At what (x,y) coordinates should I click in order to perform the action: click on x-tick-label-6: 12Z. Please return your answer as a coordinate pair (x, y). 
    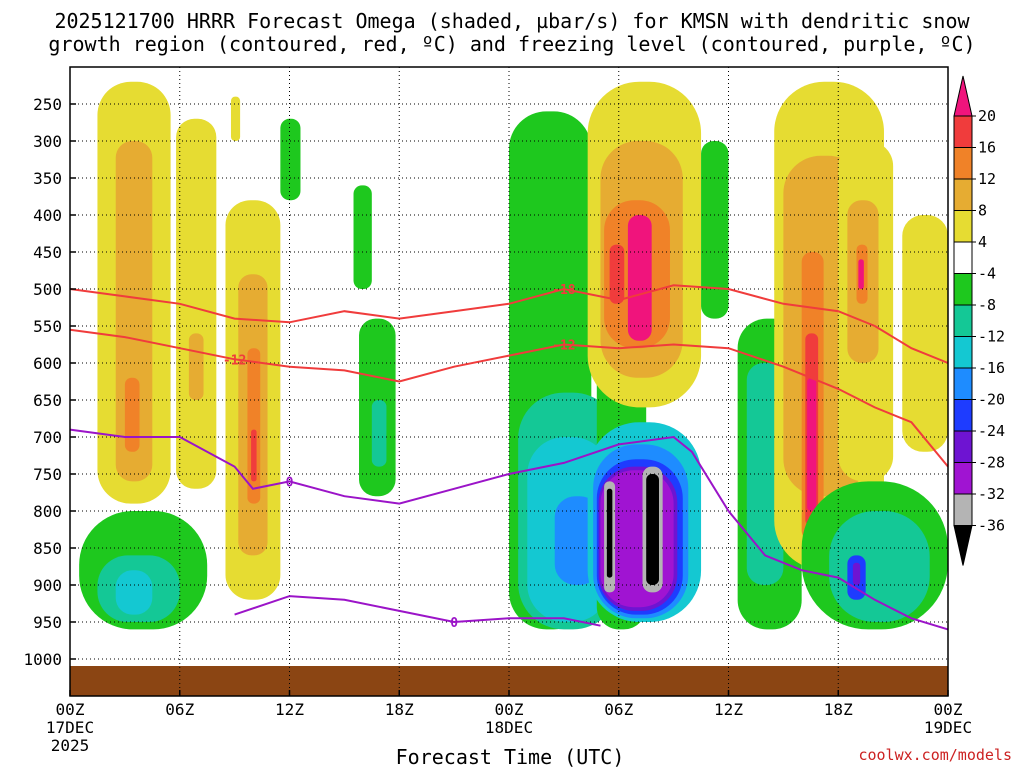
    Looking at the image, I should click on (728, 709).